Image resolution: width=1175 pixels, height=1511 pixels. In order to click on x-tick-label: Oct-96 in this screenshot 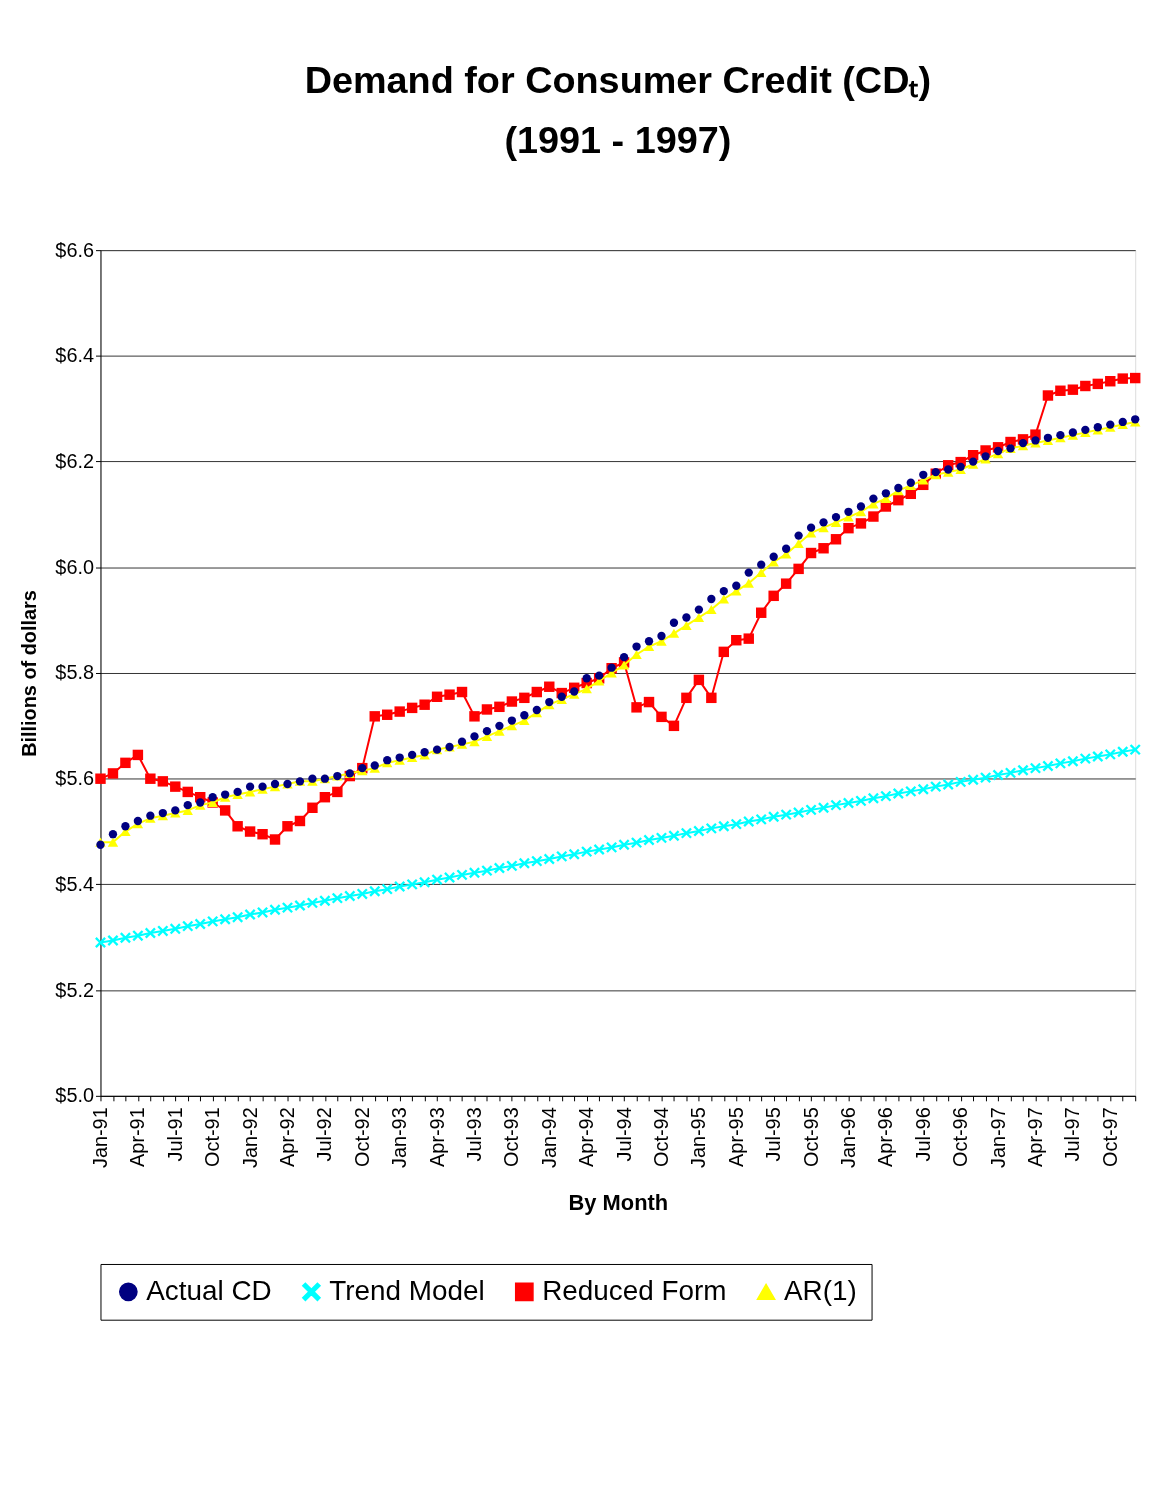, I will do `click(960, 1137)`.